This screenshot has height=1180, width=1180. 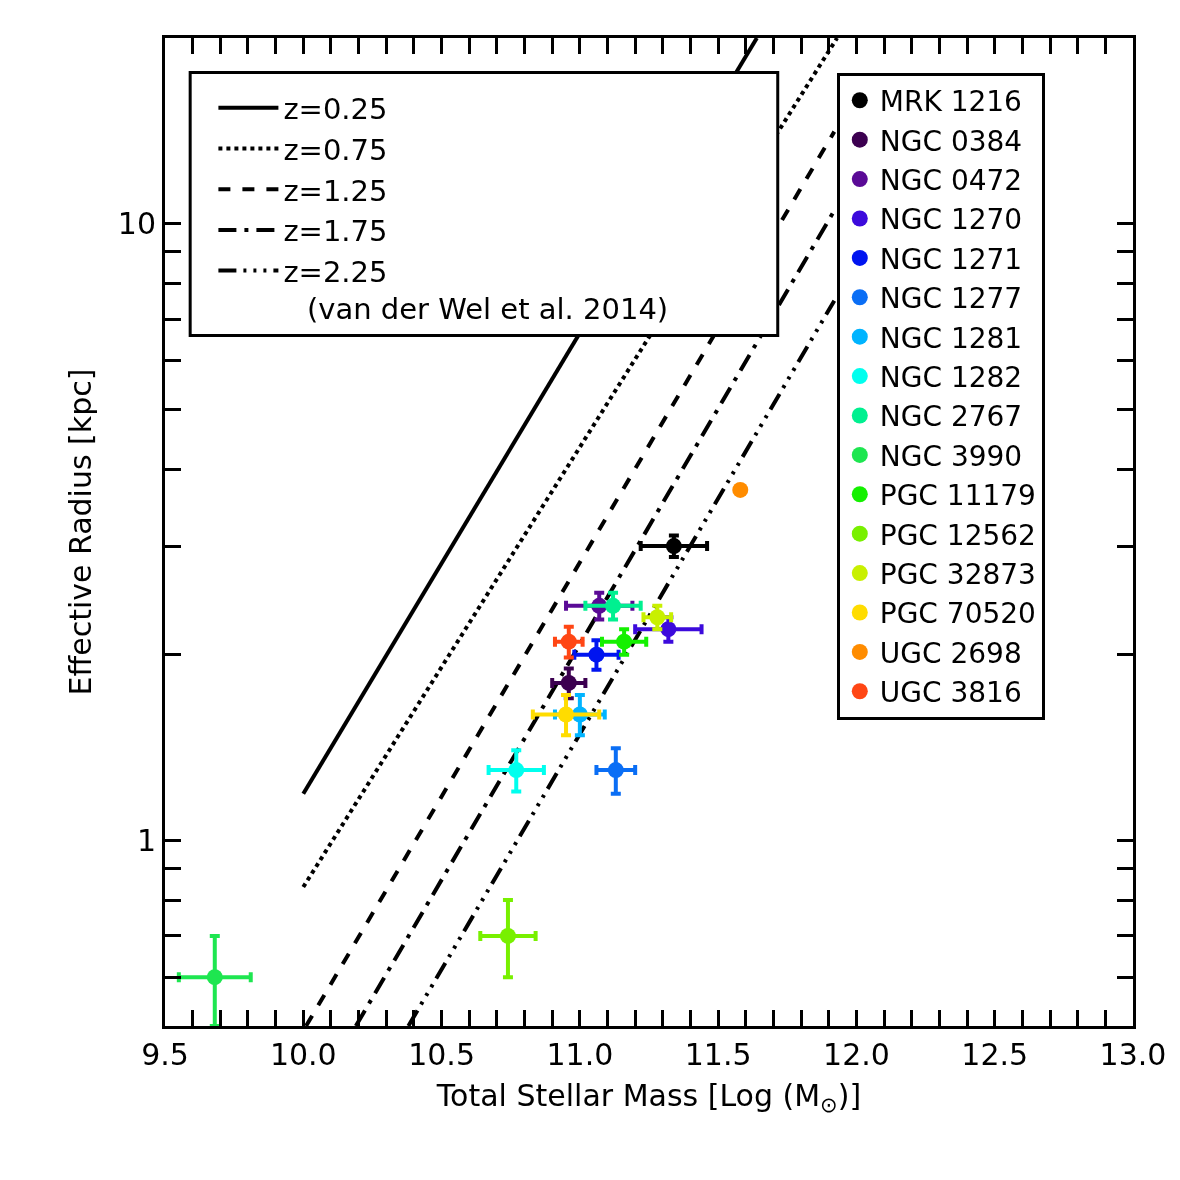 What do you see at coordinates (303, 1054) in the screenshot?
I see `x-tick-label: 10.0` at bounding box center [303, 1054].